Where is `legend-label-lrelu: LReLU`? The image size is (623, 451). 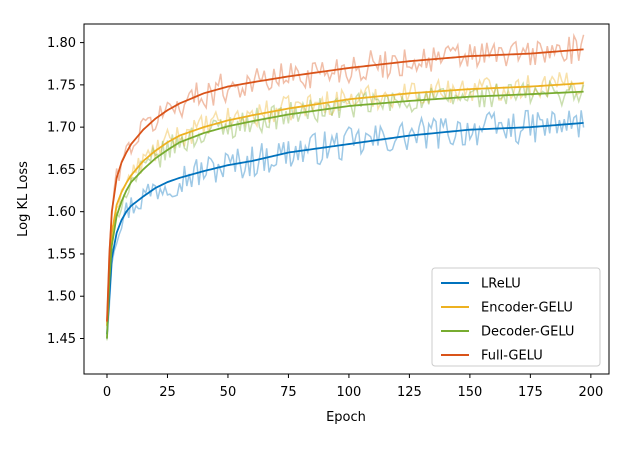 legend-label-lrelu: LReLU is located at coordinates (501, 284).